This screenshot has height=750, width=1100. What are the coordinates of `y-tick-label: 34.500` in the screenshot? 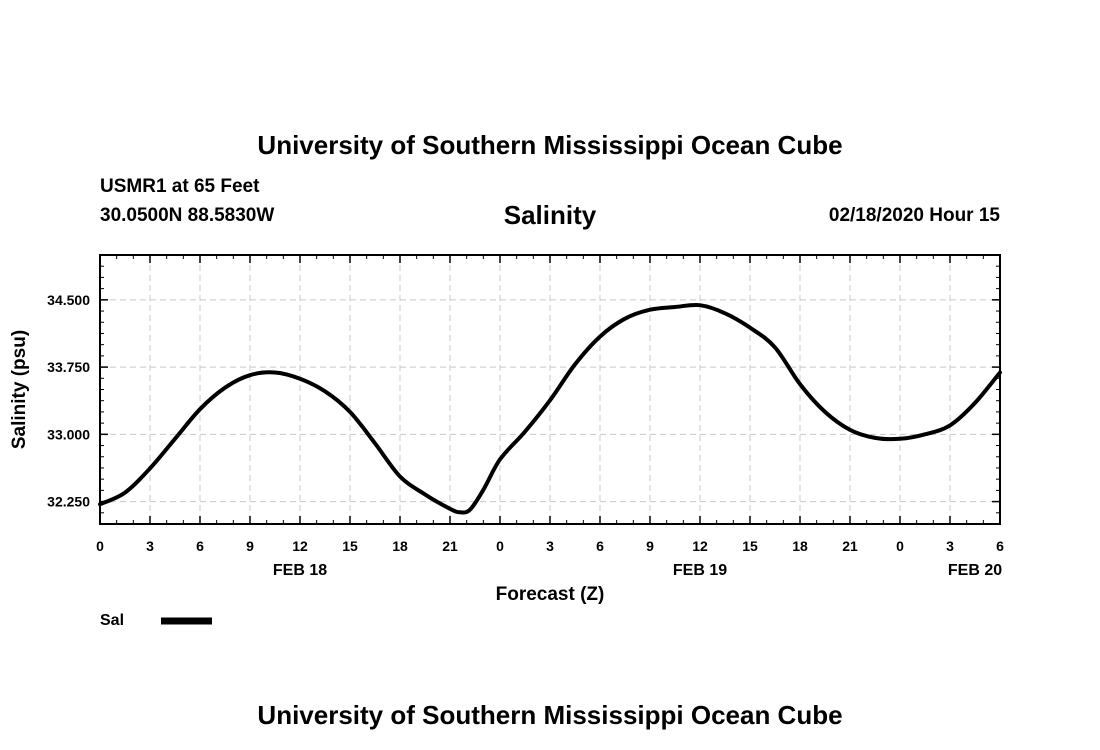 It's located at (68, 300).